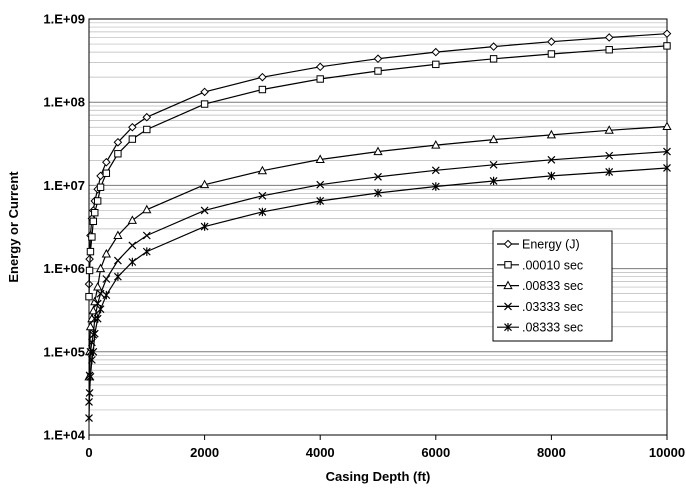 The width and height of the screenshot is (686, 489). I want to click on x-tick-label: 2000, so click(204, 452).